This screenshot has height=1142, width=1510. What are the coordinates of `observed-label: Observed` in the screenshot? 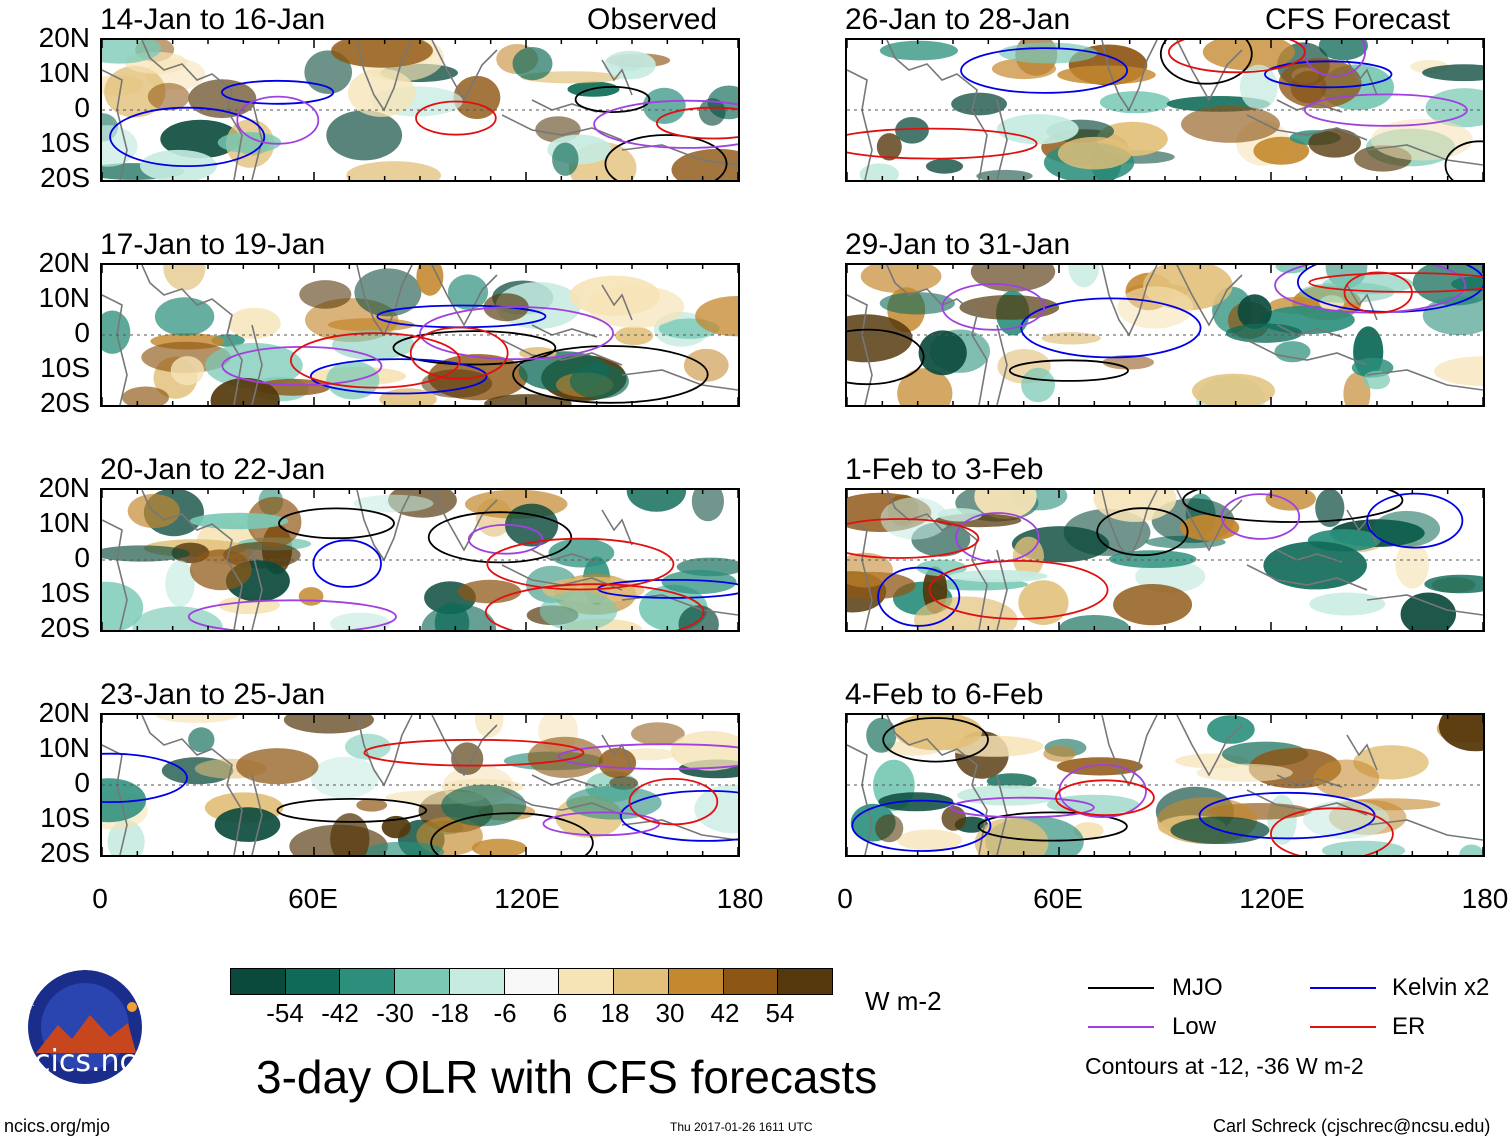 It's located at (652, 19).